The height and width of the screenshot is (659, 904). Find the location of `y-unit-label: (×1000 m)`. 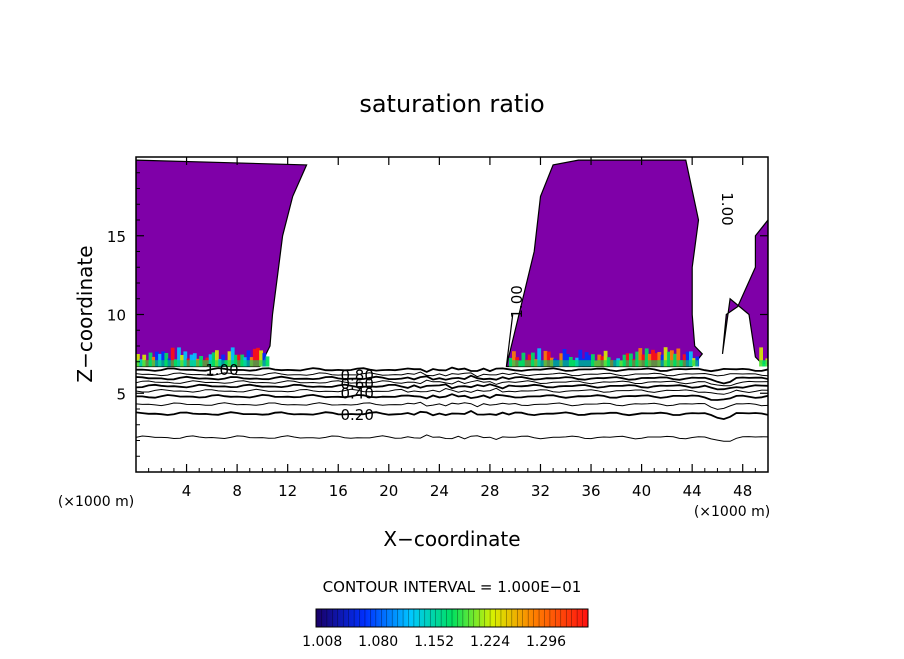

y-unit-label: (×1000 m) is located at coordinates (96, 502).